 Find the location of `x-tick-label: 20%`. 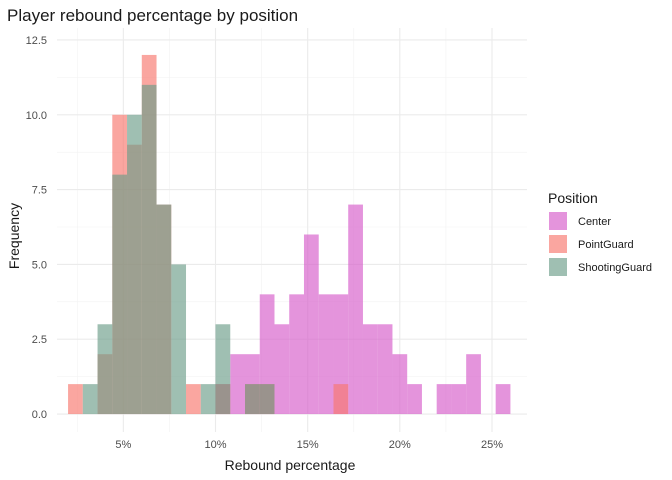

x-tick-label: 20% is located at coordinates (400, 445).